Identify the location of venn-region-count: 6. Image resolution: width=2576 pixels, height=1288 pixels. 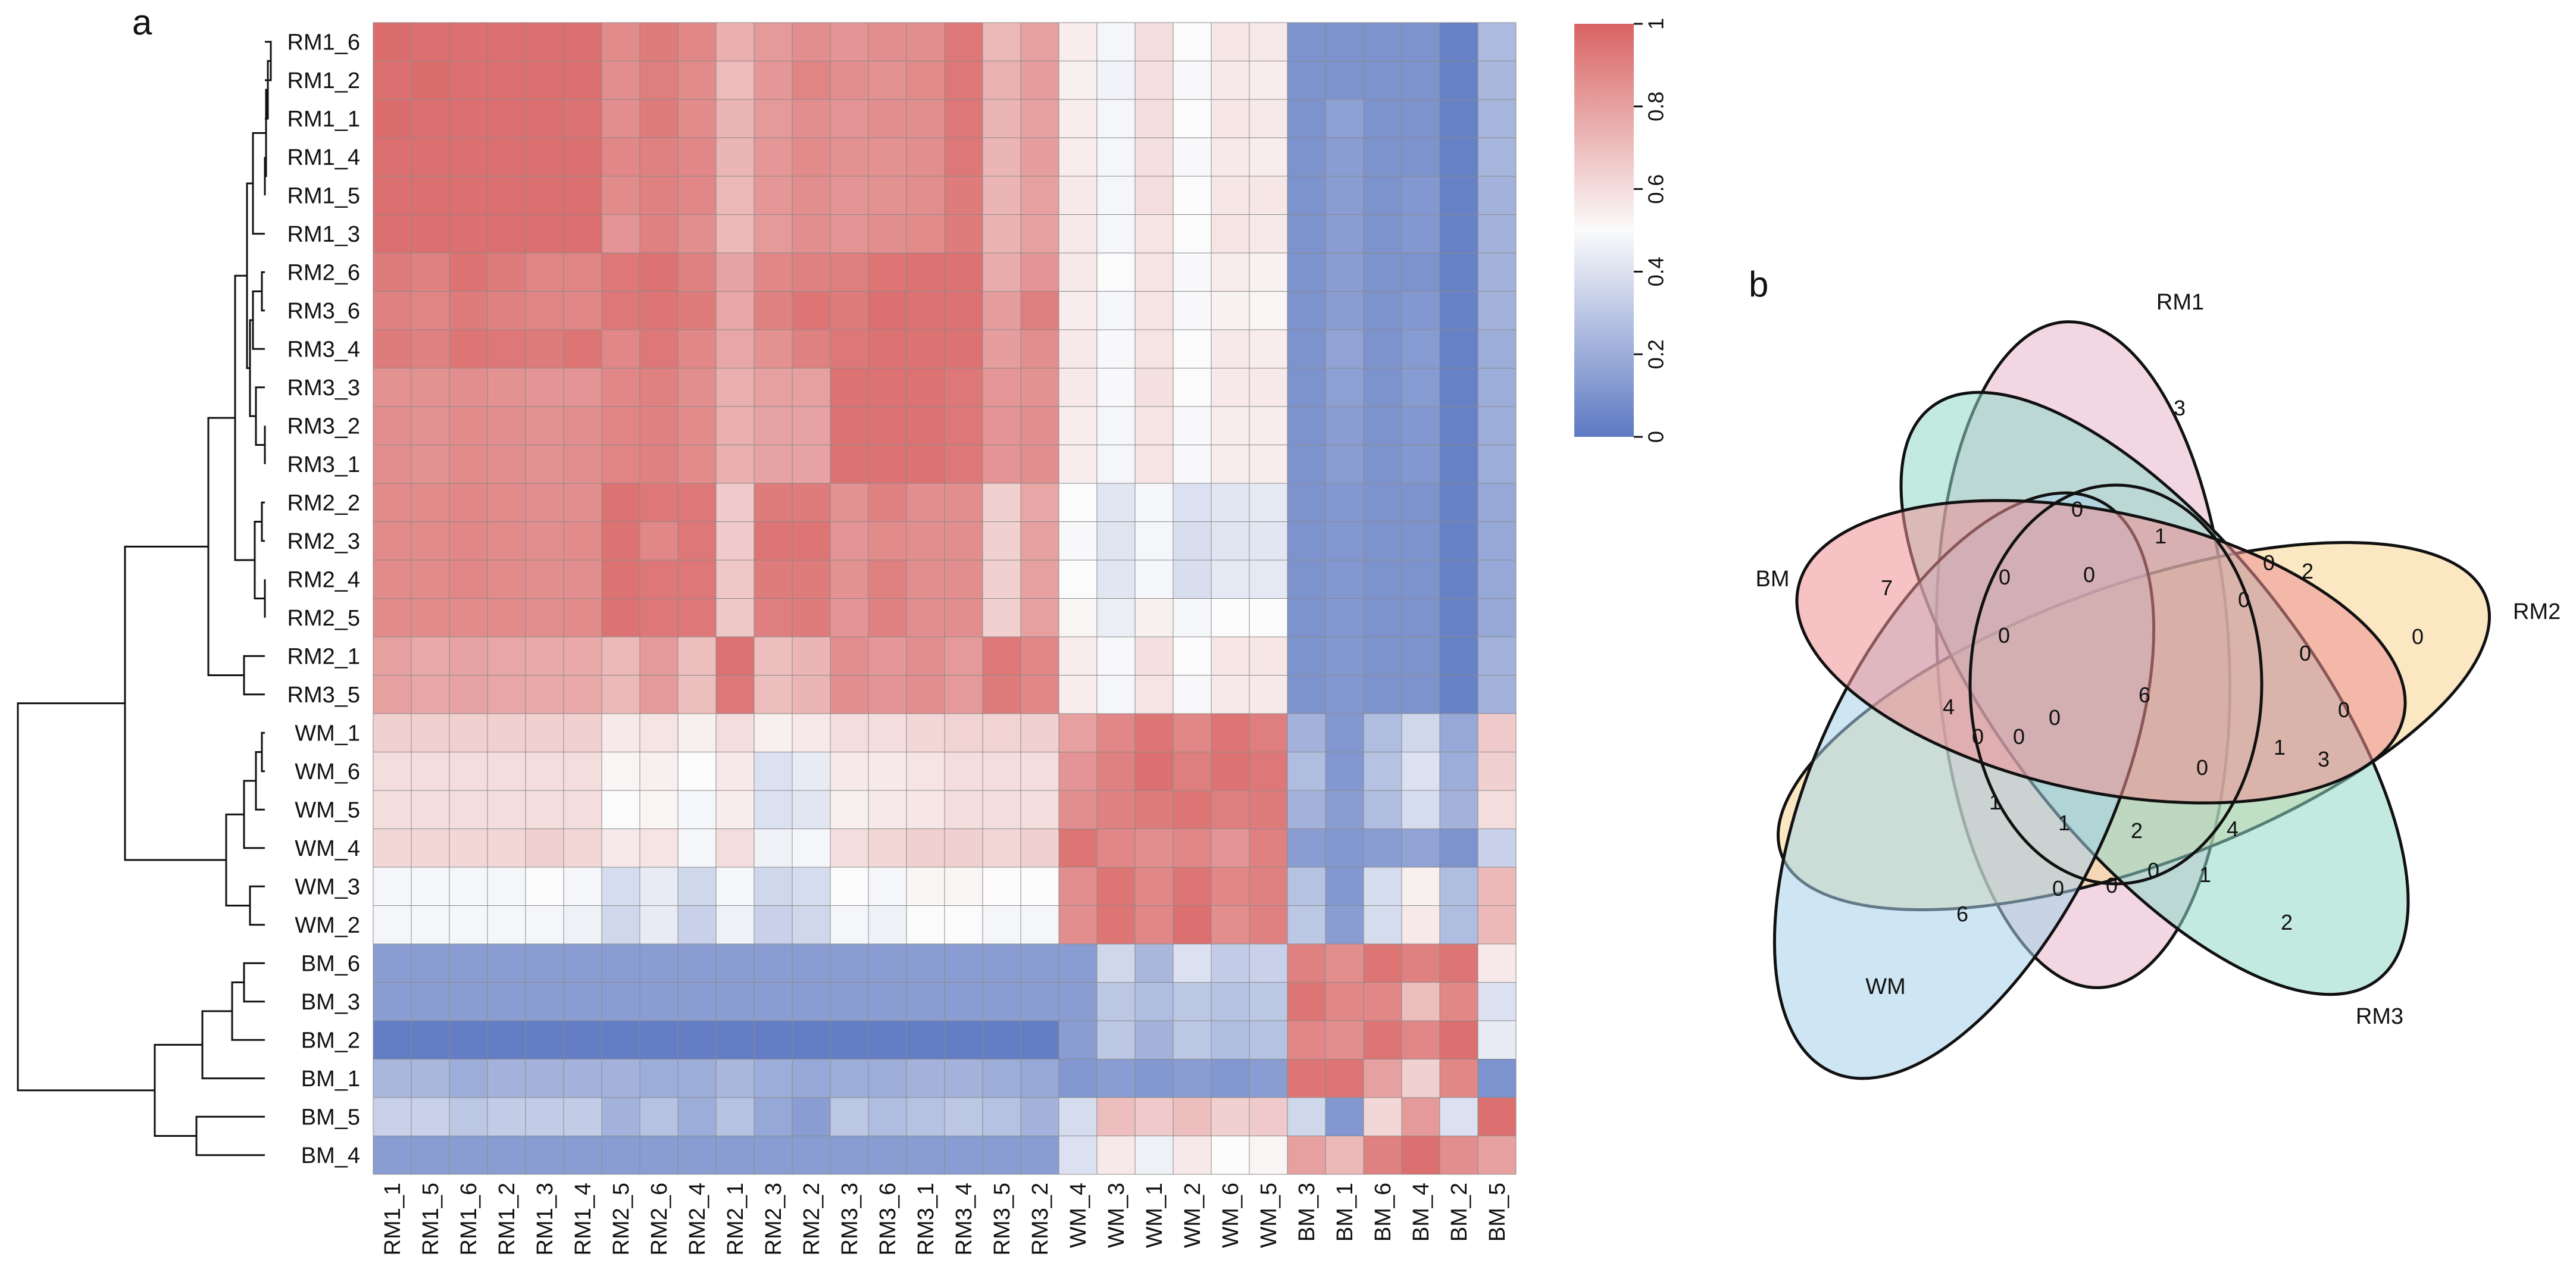
(2144, 695).